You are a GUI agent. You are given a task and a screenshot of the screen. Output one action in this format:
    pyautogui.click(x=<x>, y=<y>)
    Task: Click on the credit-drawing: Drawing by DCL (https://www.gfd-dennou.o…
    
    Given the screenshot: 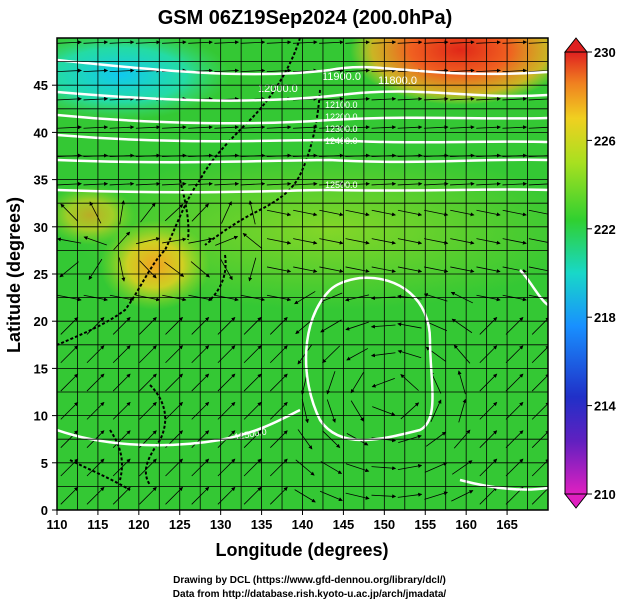 What is the action you would take?
    pyautogui.click(x=309, y=580)
    